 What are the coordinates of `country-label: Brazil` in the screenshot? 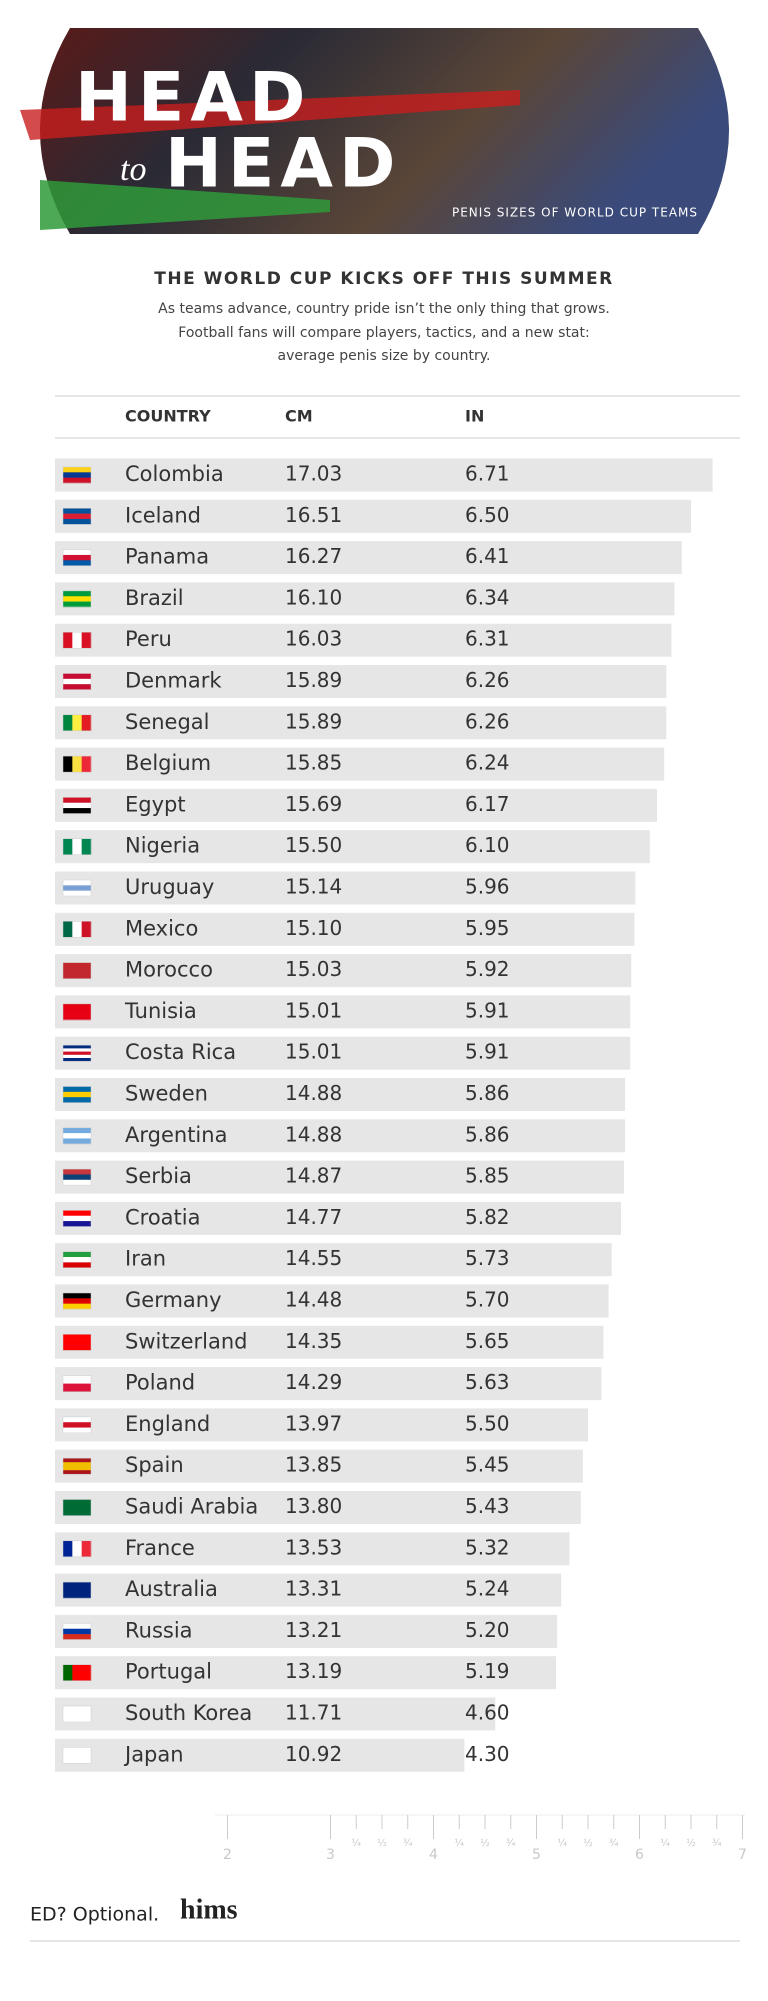 It's located at (154, 598).